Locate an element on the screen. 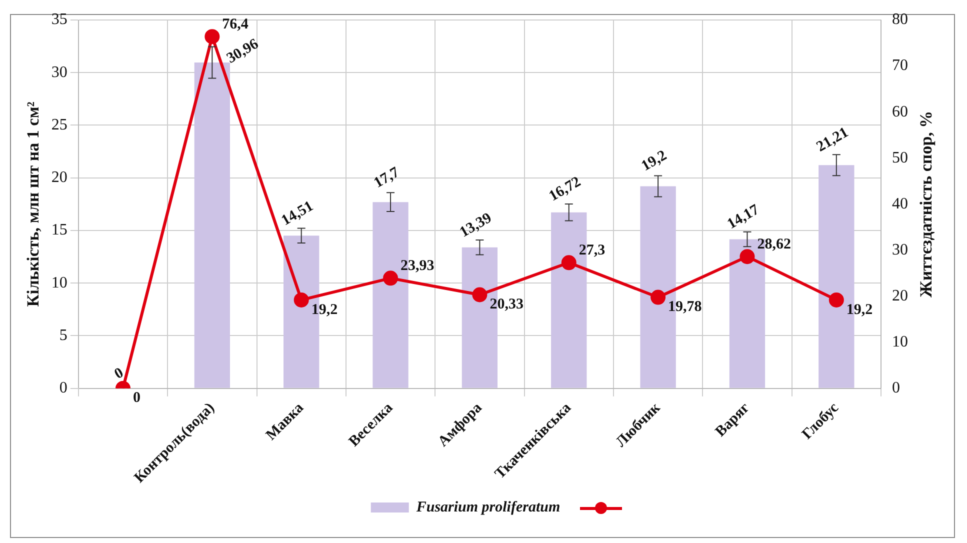 This screenshot has width=967, height=543. data-label: 30,96 is located at coordinates (243, 51).